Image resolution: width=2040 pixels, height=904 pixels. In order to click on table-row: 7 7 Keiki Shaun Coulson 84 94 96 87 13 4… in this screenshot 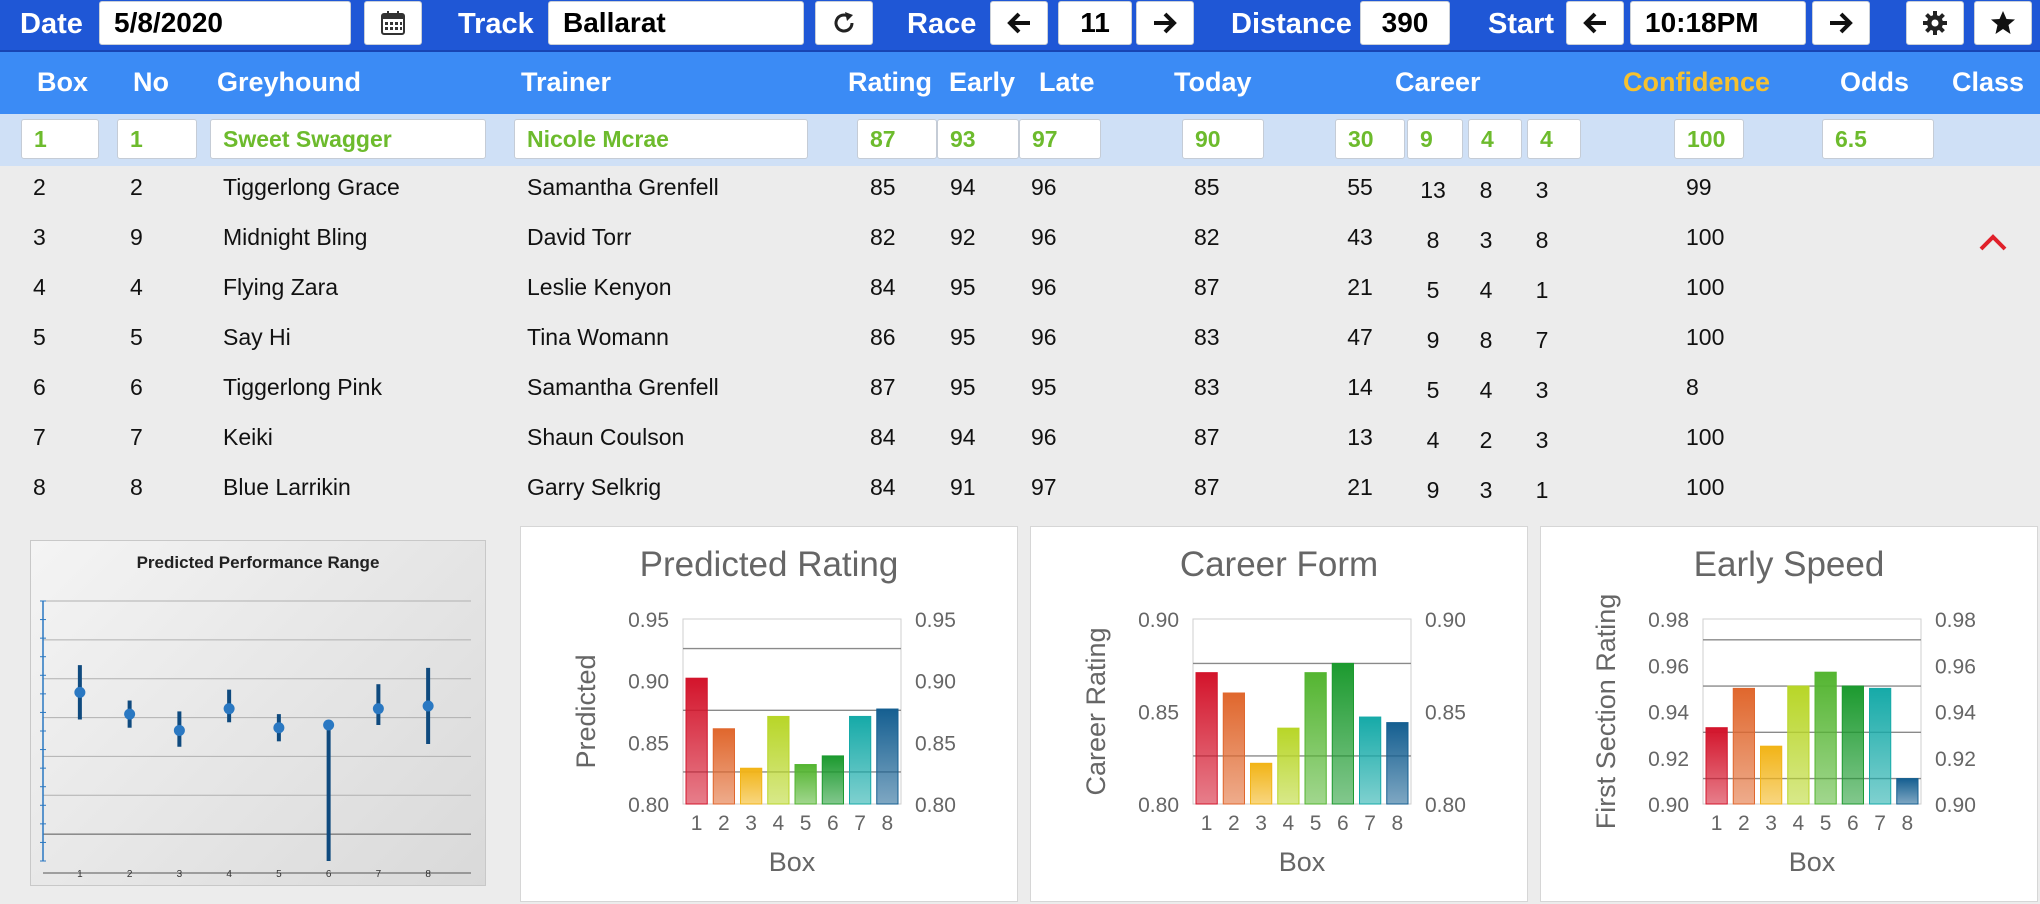, I will do `click(1020, 441)`.